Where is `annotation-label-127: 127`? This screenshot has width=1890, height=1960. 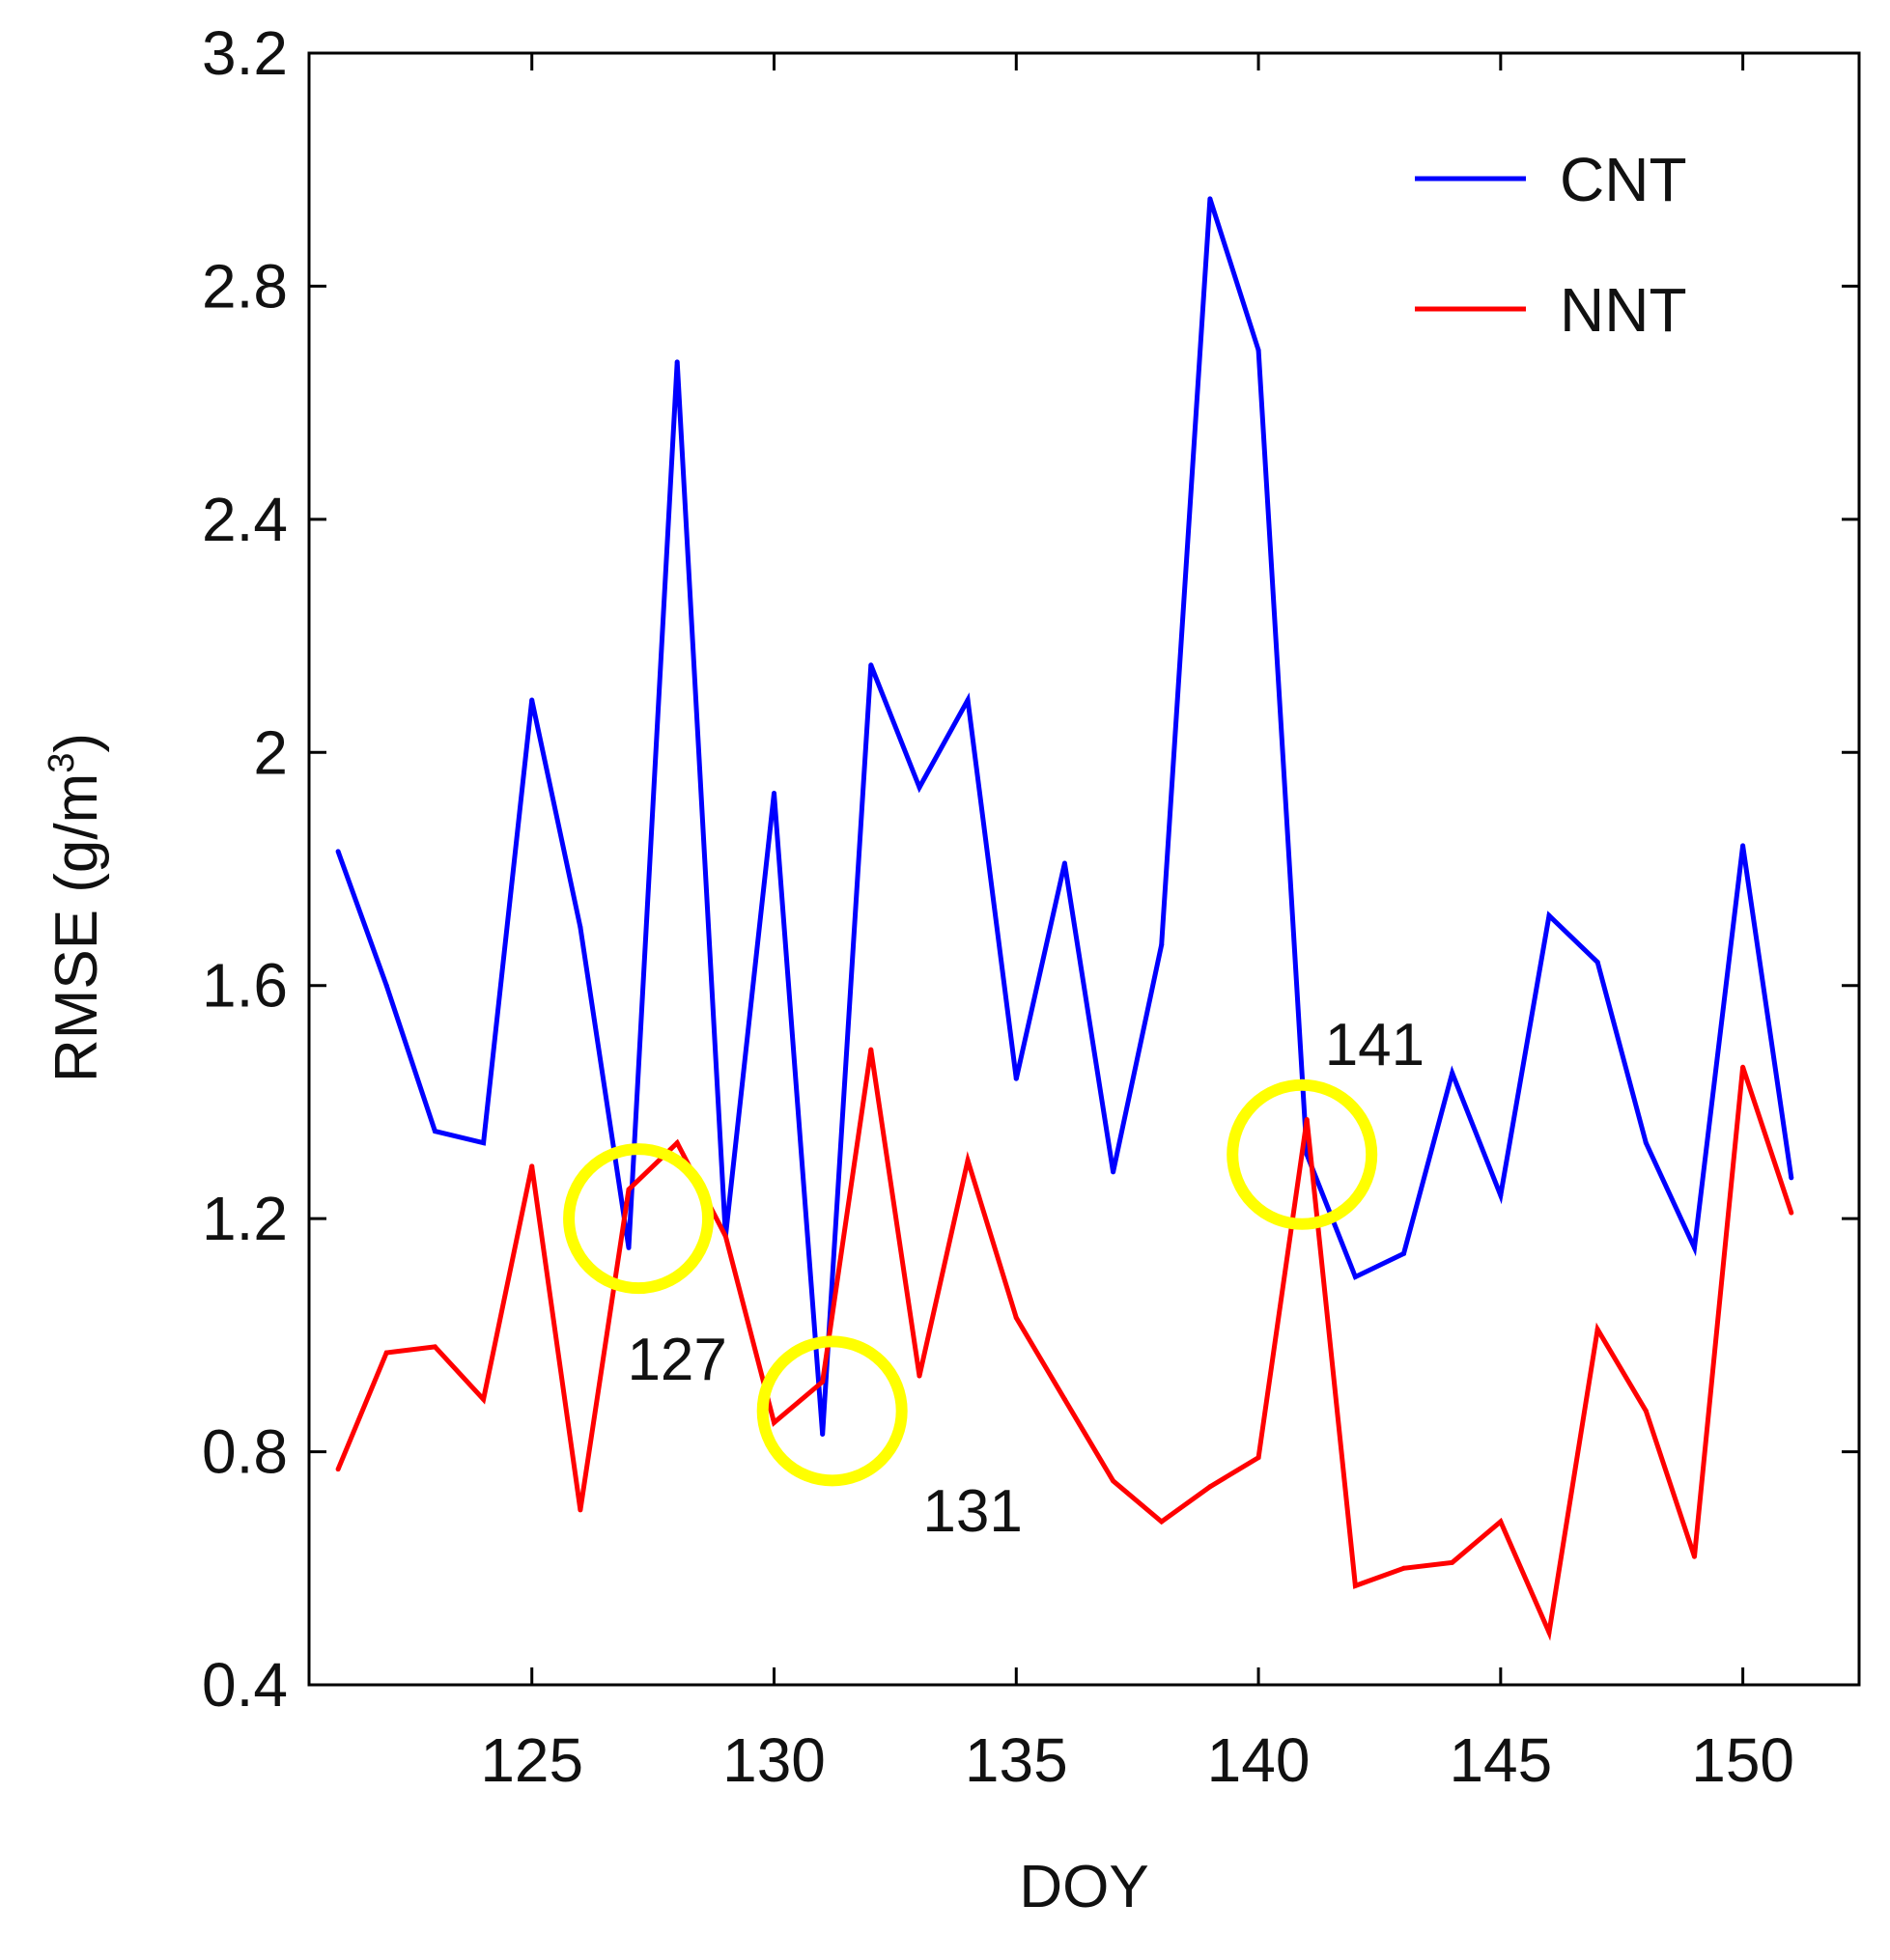 annotation-label-127: 127 is located at coordinates (676, 1360).